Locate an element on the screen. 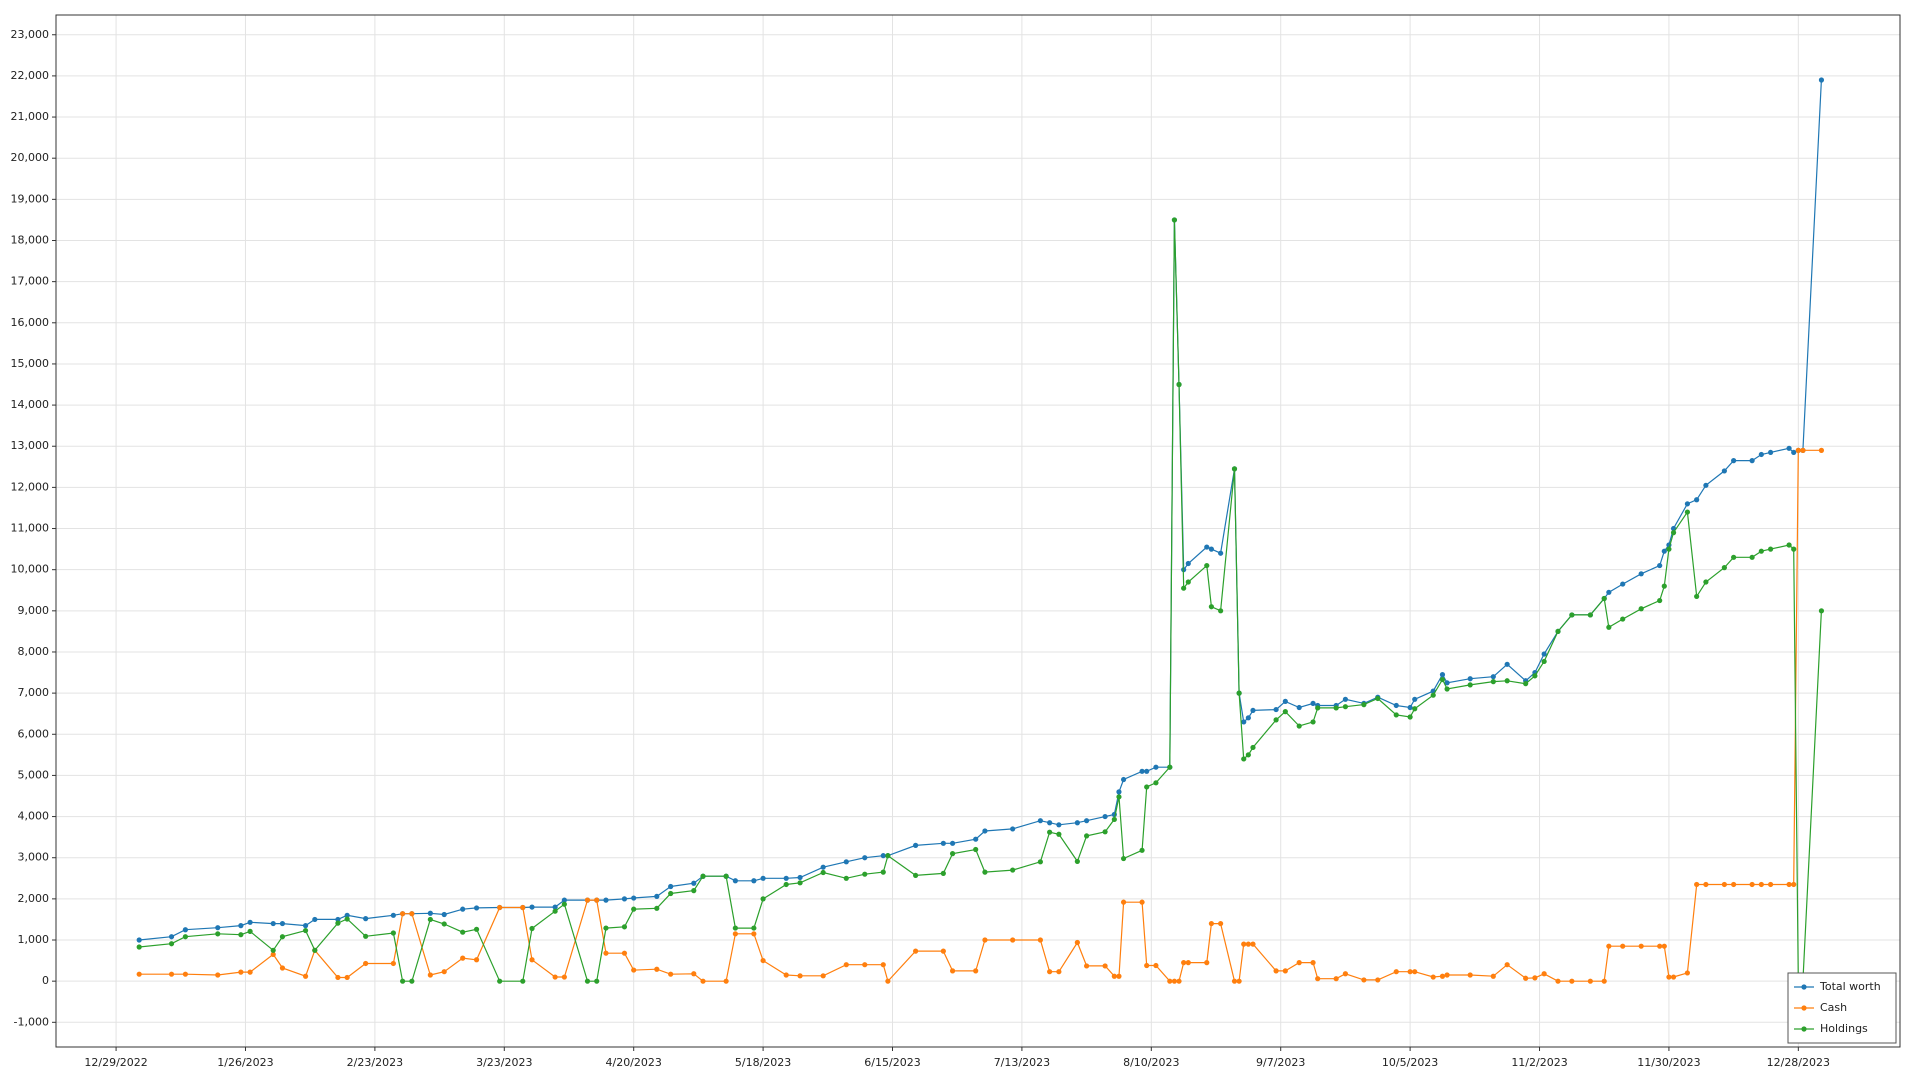  x-tick-label: 5/18/2023 is located at coordinates (763, 1062).